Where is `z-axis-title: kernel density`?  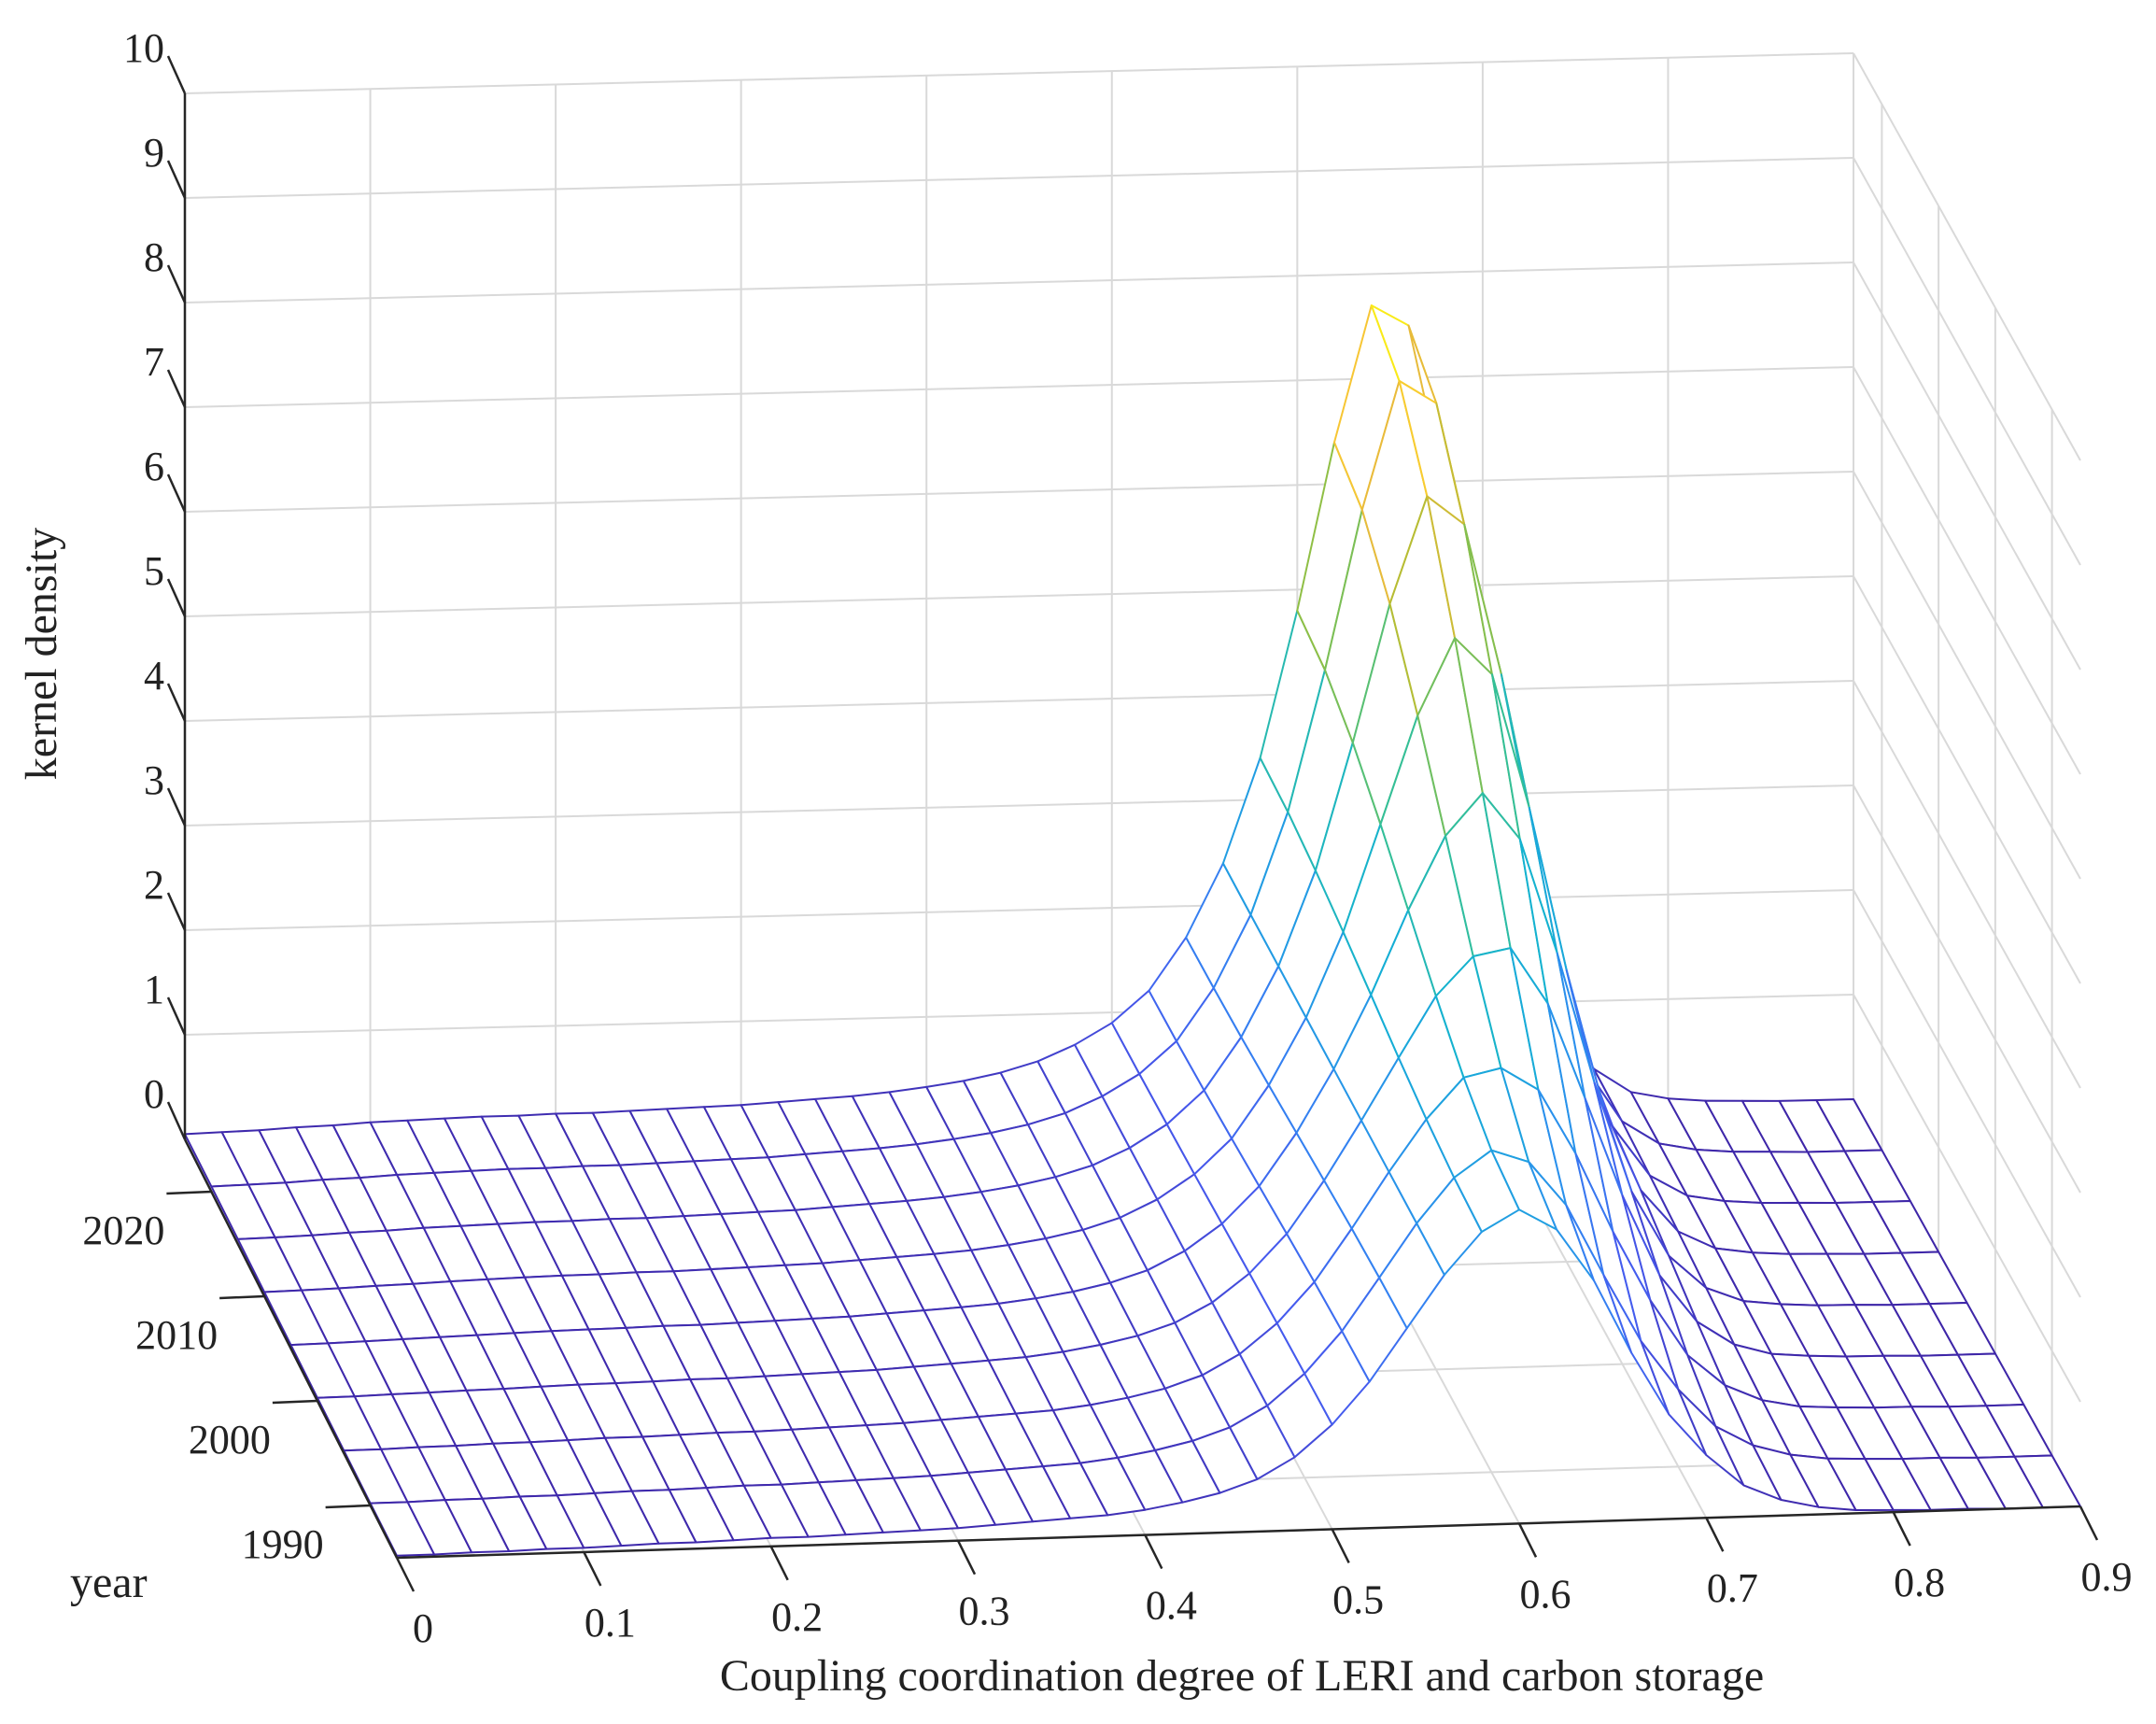 z-axis-title: kernel density is located at coordinates (41, 654).